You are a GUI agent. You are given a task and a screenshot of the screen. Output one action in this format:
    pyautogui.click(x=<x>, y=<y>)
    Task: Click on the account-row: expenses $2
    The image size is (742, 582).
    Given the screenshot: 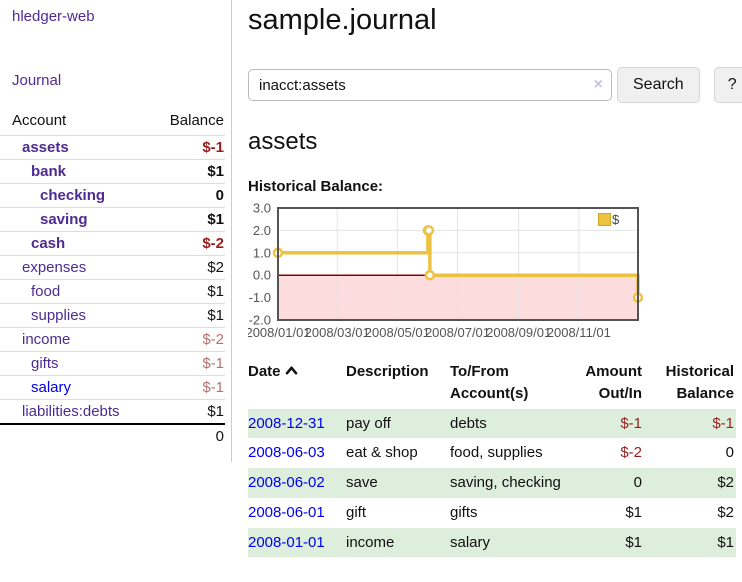 What is the action you would take?
    pyautogui.click(x=112, y=267)
    